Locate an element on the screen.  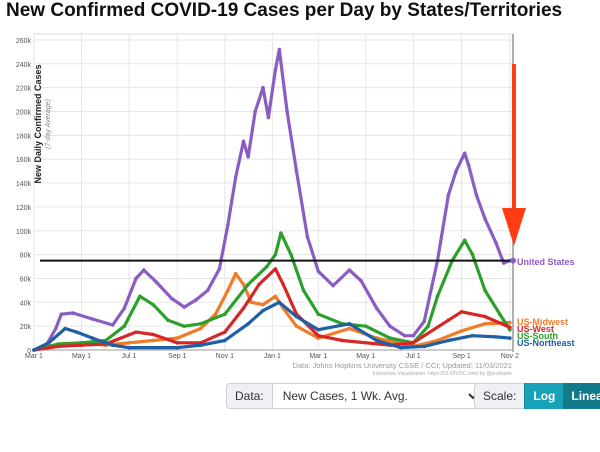
series-label: US-Midwest is located at coordinates (542, 322).